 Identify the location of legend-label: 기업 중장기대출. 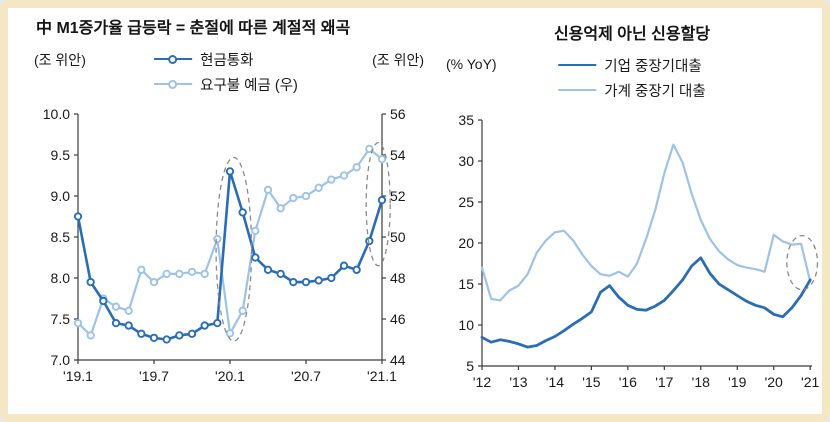
(653, 67).